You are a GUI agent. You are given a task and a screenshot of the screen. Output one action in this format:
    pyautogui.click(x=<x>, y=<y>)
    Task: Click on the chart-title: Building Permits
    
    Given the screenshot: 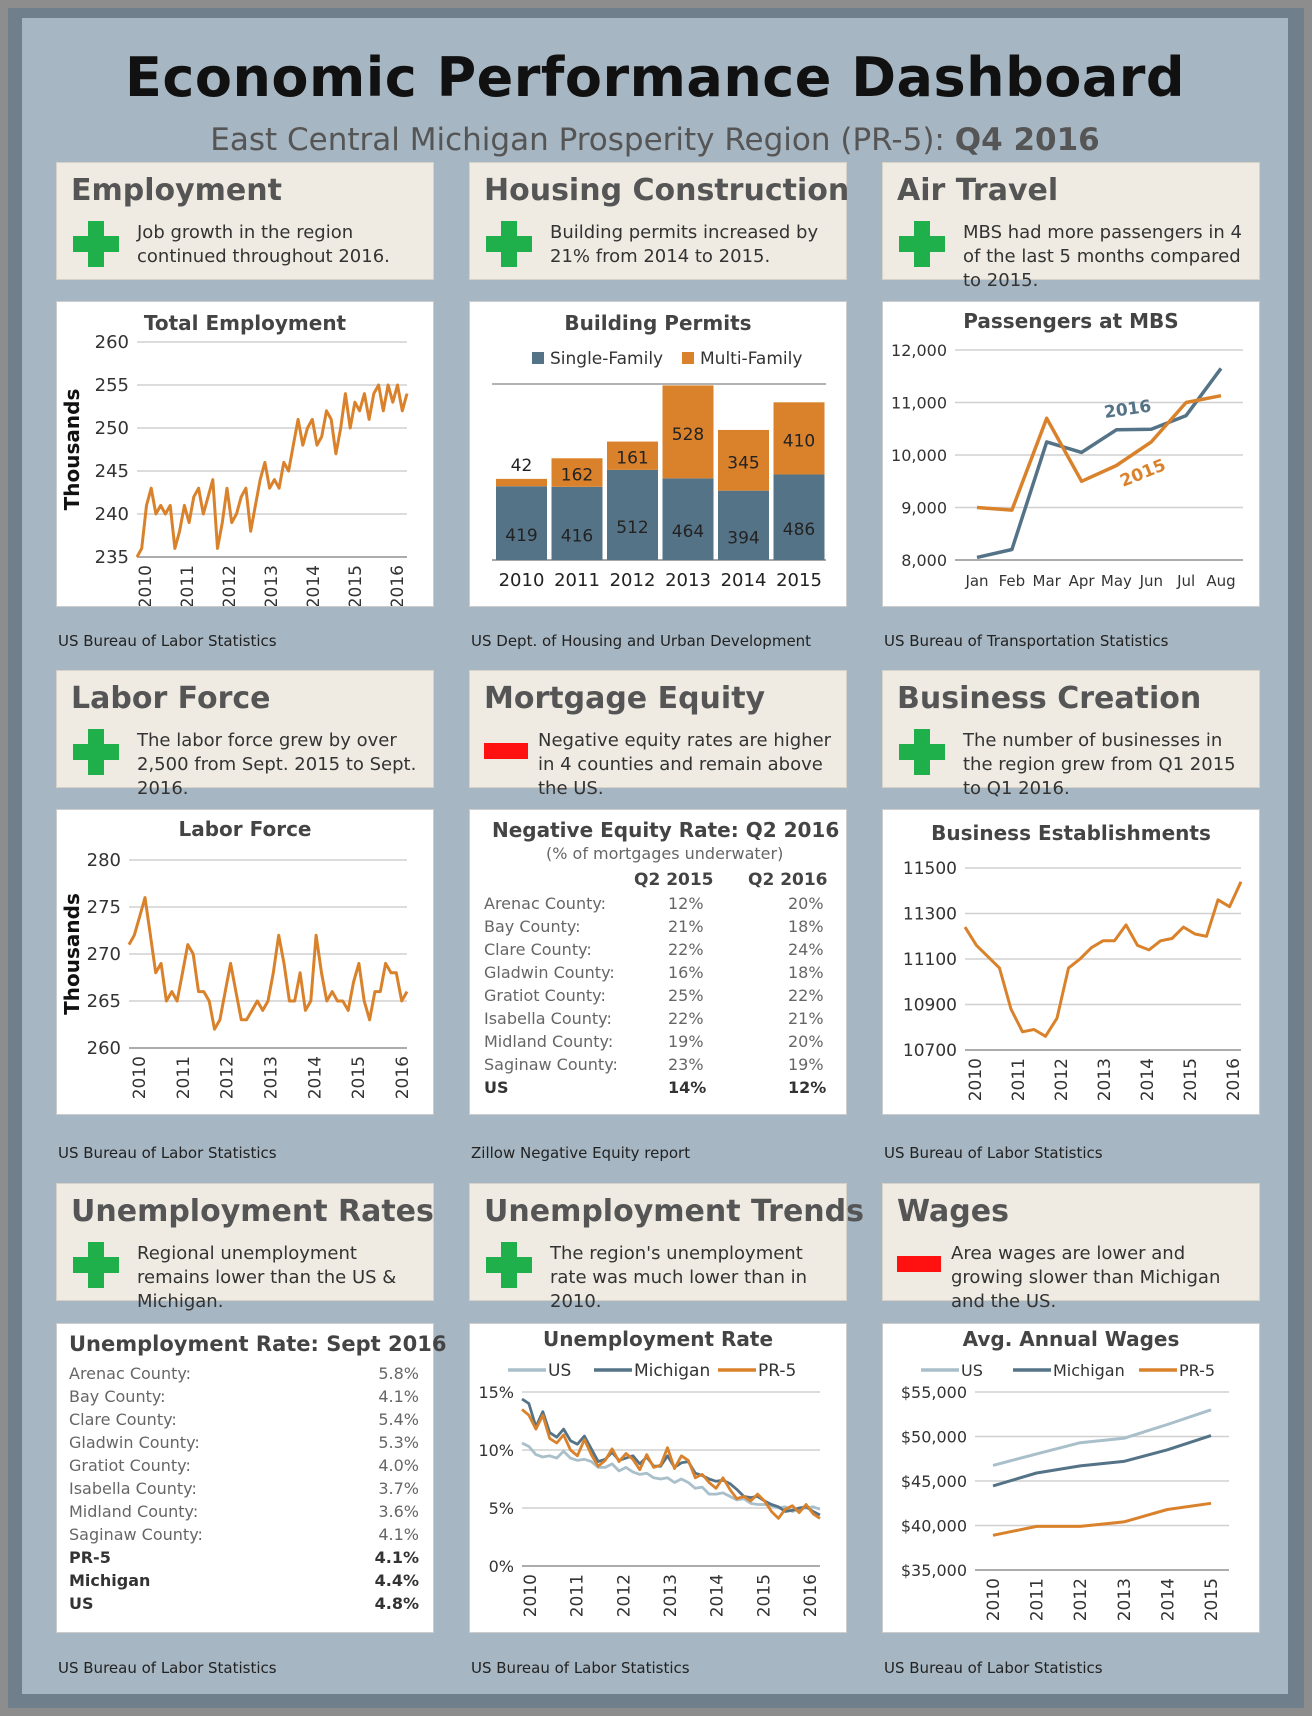 What is the action you would take?
    pyautogui.click(x=657, y=323)
    